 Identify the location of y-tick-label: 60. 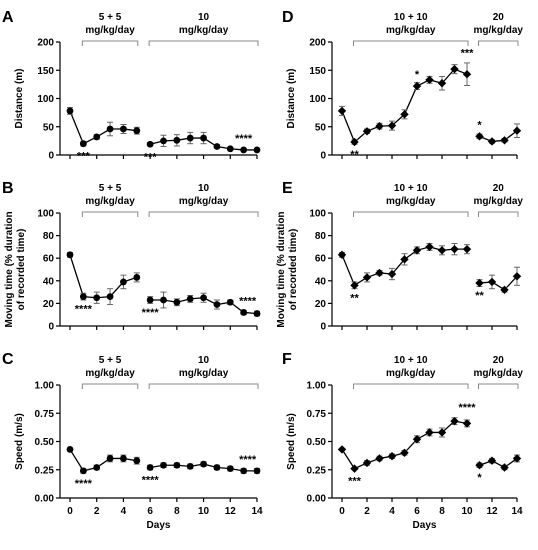
(321, 259).